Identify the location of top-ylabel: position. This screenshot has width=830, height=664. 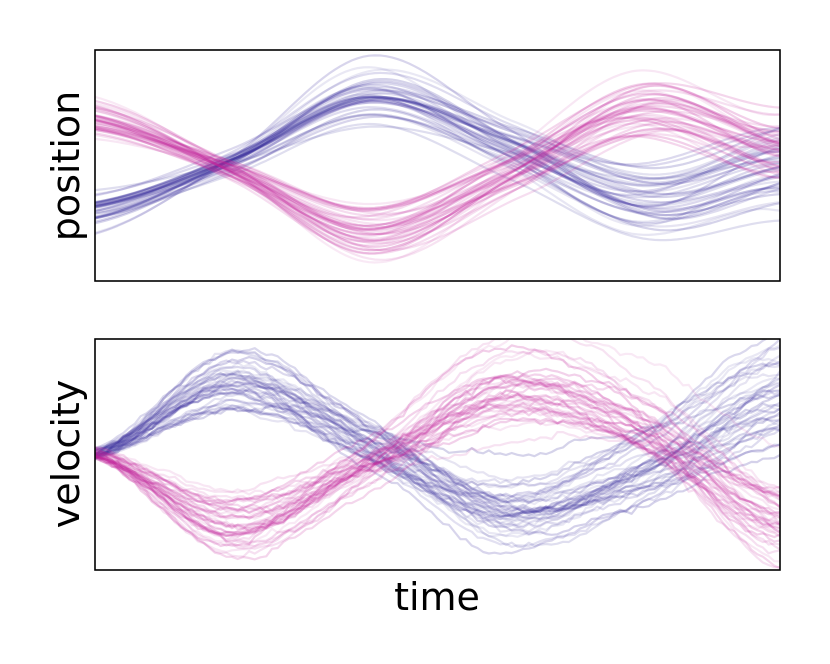
(66, 166).